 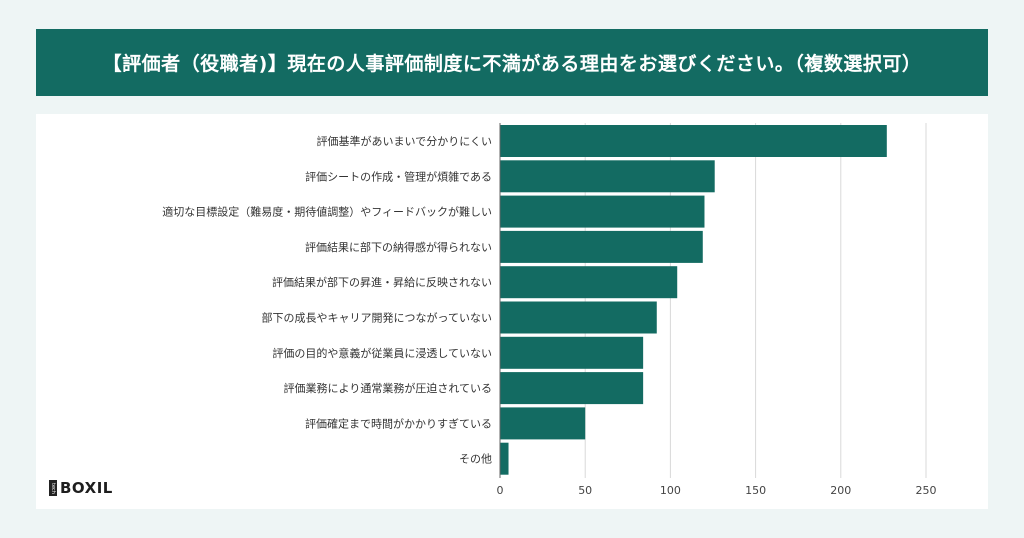 What do you see at coordinates (398, 423) in the screenshot?
I see `category-label-8: 評価確定まで時間がかかりすぎている` at bounding box center [398, 423].